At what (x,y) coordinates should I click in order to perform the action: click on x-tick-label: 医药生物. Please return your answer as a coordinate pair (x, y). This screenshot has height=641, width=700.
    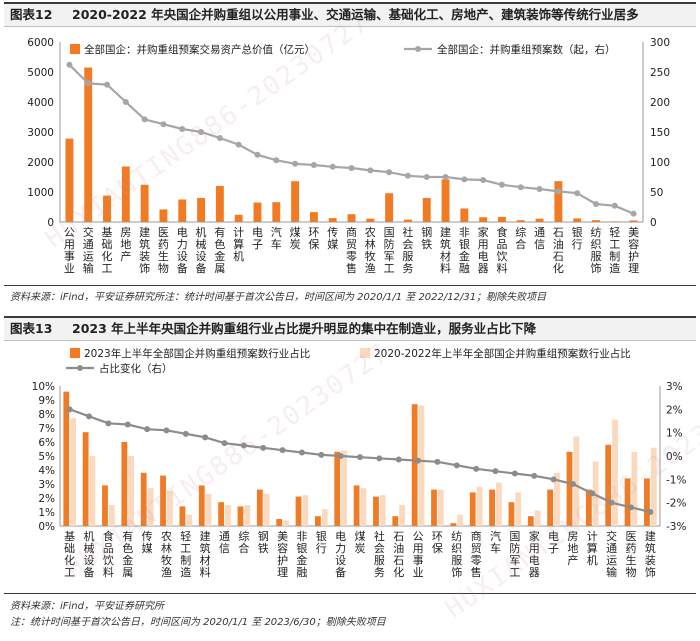
    Looking at the image, I should click on (630, 554).